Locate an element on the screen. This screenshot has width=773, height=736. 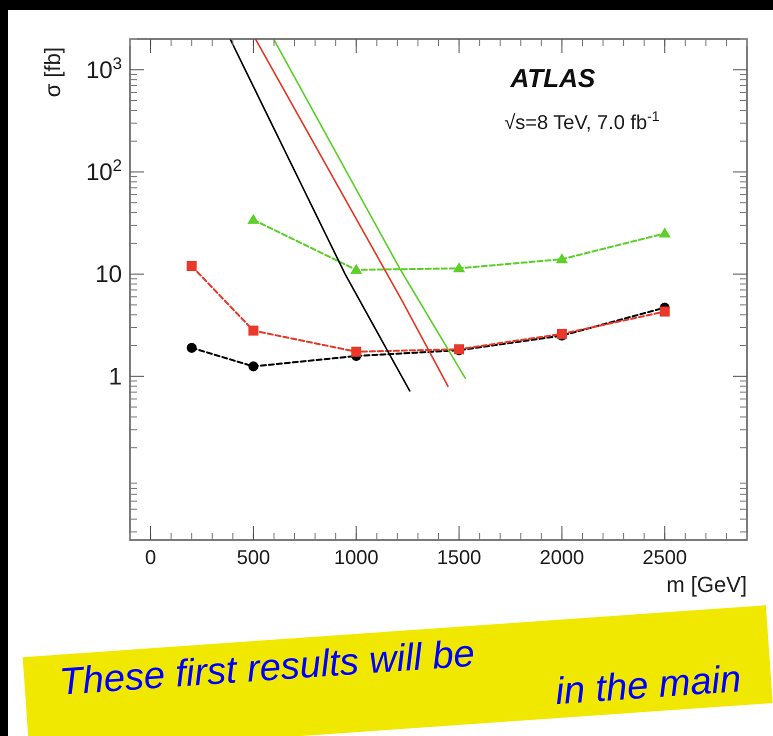
y-tick-label: 10$^{2}$ is located at coordinates (104, 170).